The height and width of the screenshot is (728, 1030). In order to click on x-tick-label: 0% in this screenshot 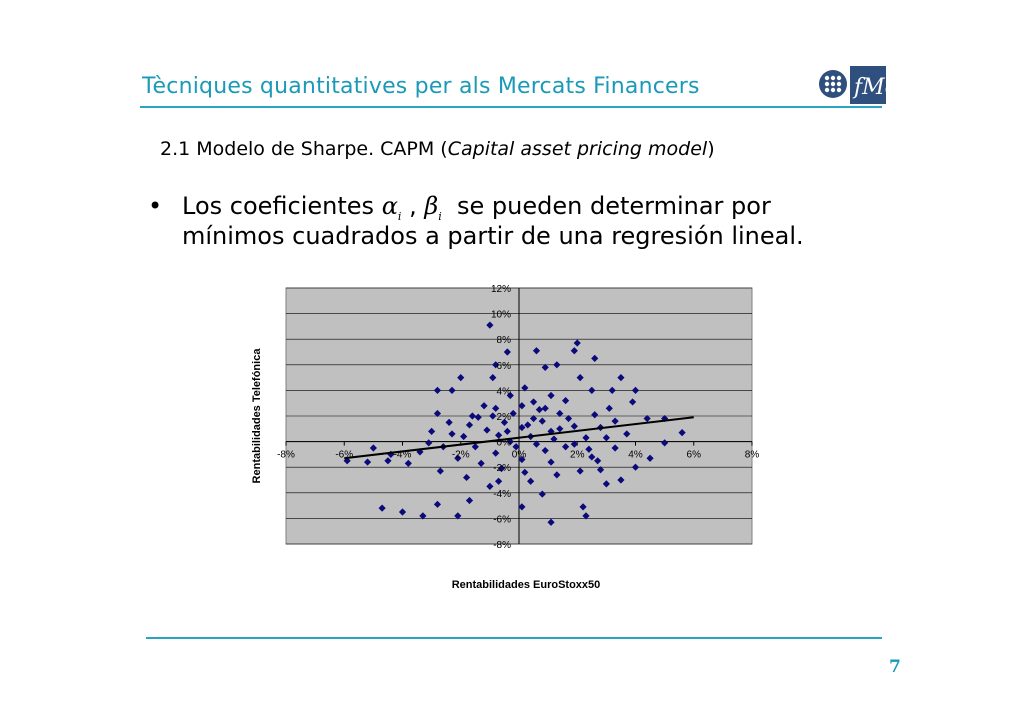, I will do `click(519, 455)`.